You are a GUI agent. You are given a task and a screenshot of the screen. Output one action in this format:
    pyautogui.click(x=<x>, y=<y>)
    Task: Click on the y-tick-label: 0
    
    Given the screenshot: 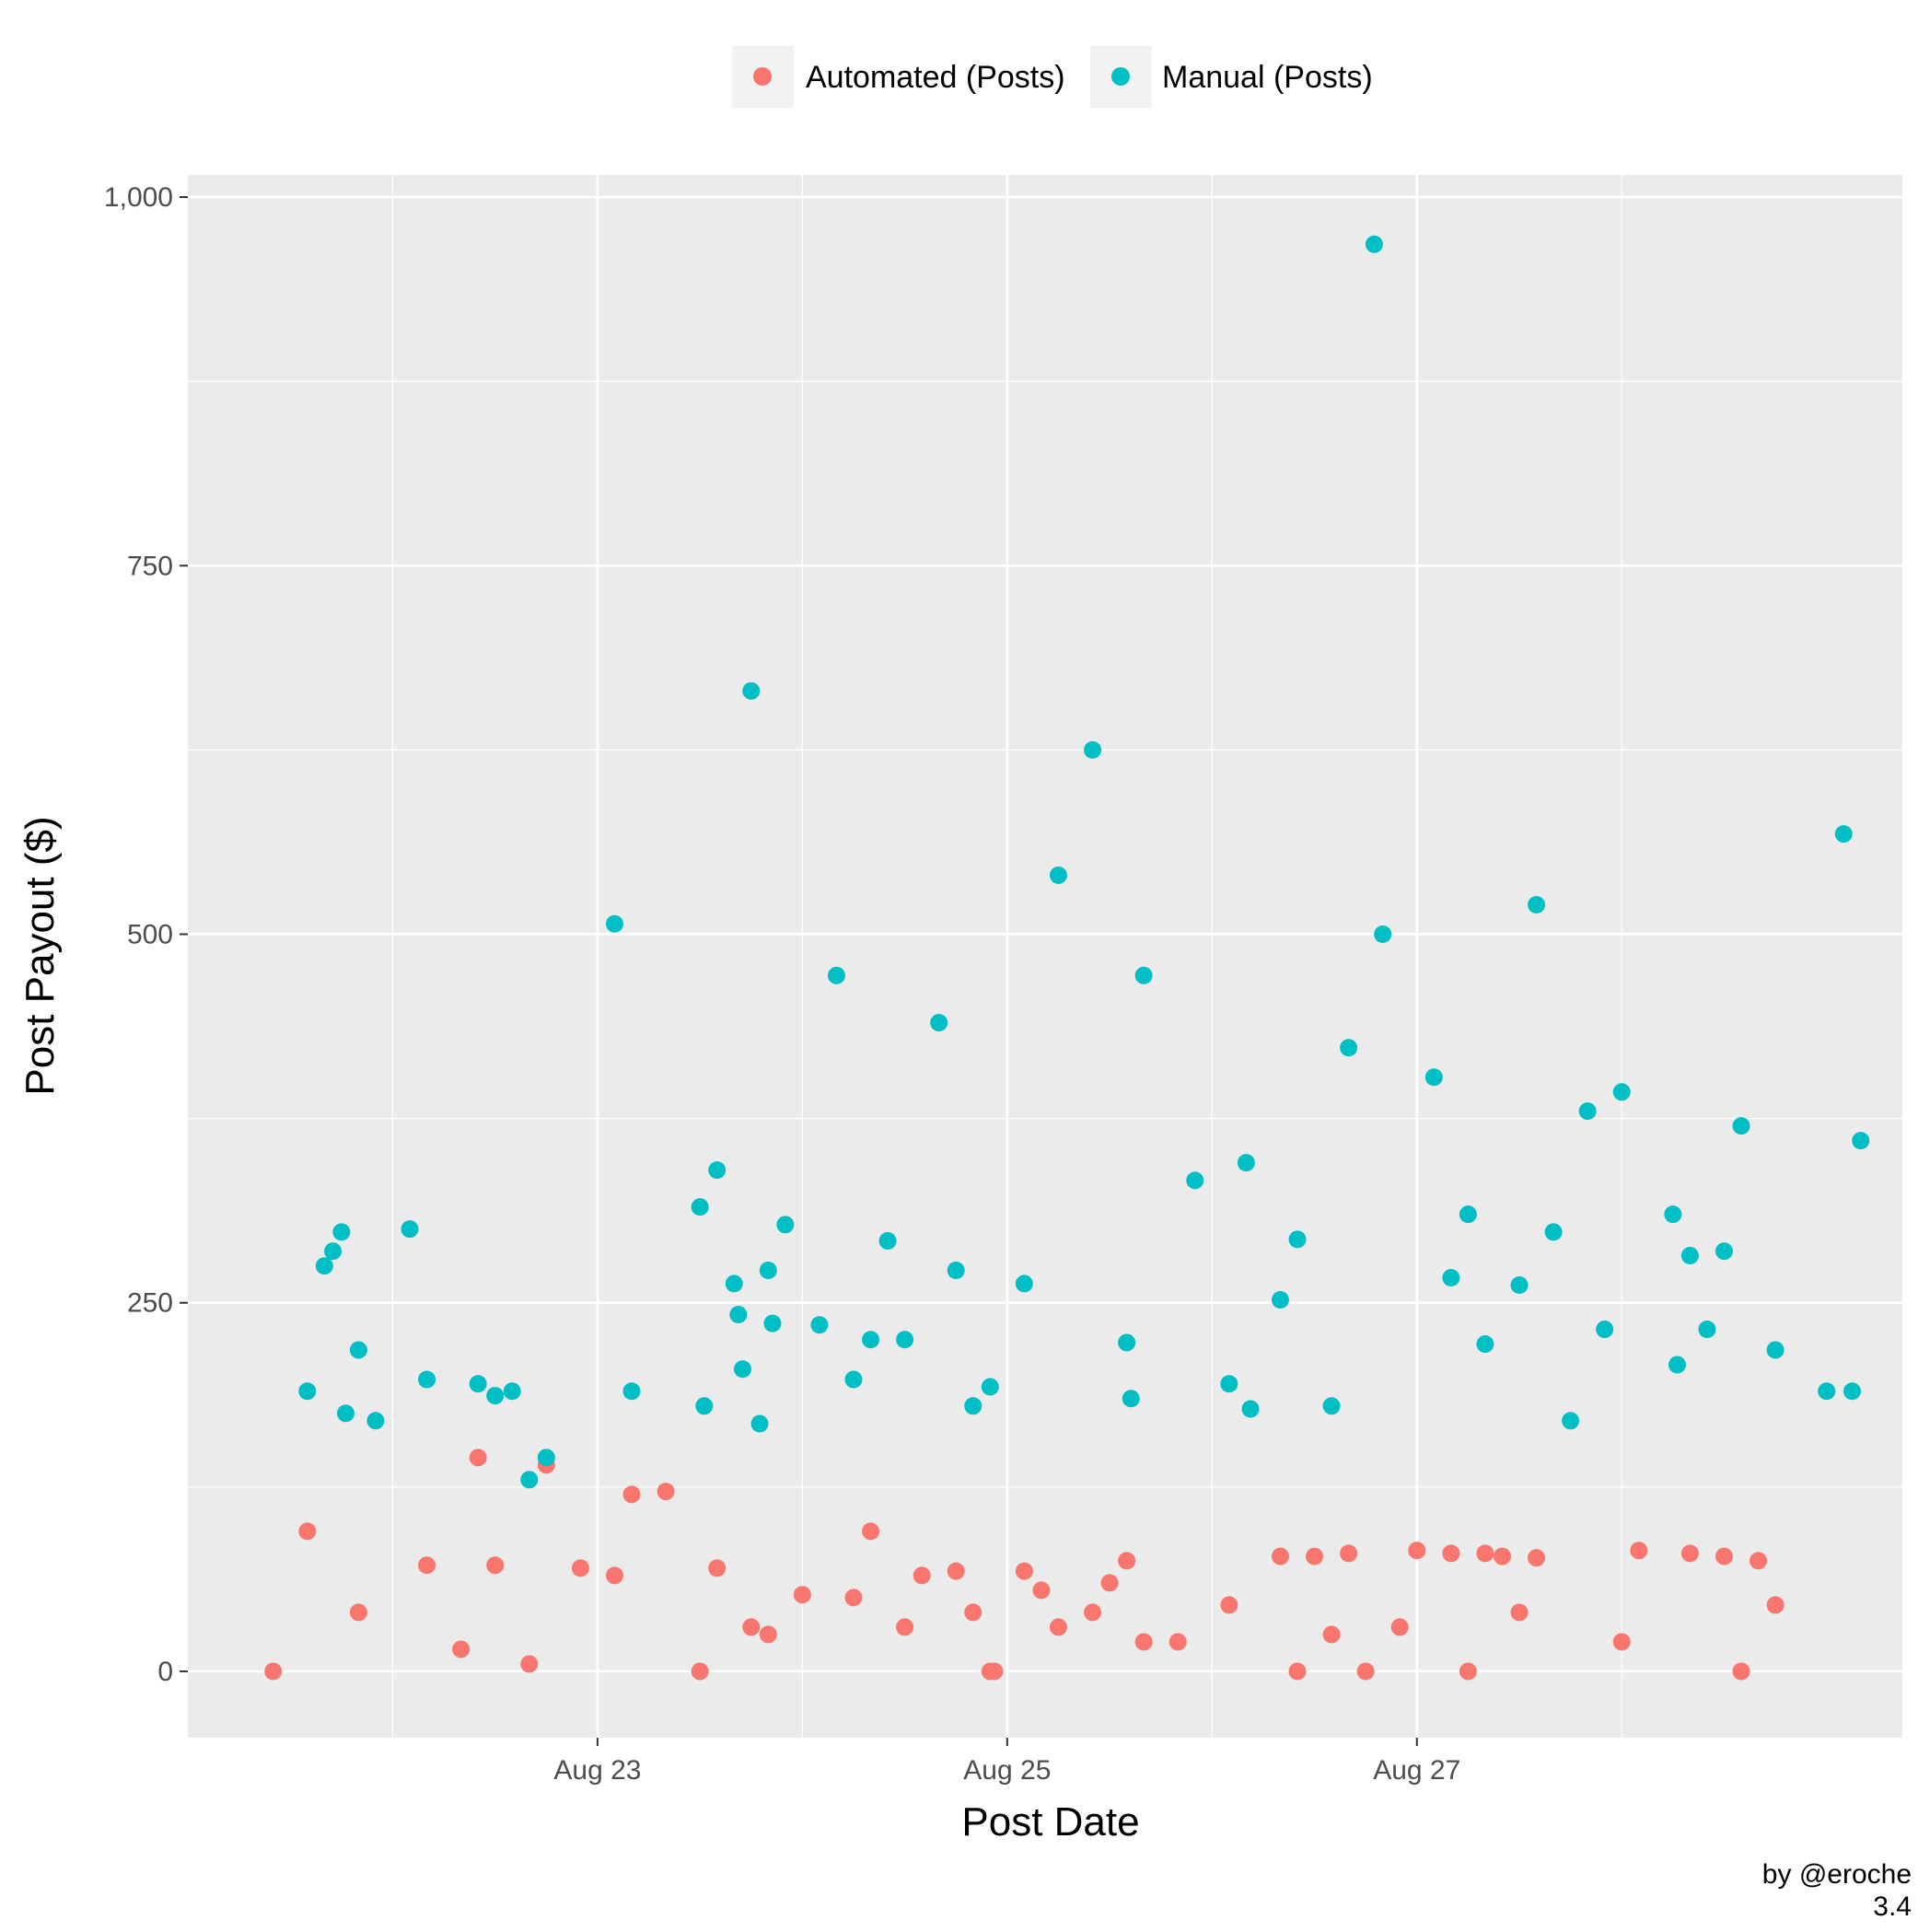 What is the action you would take?
    pyautogui.click(x=165, y=1672)
    